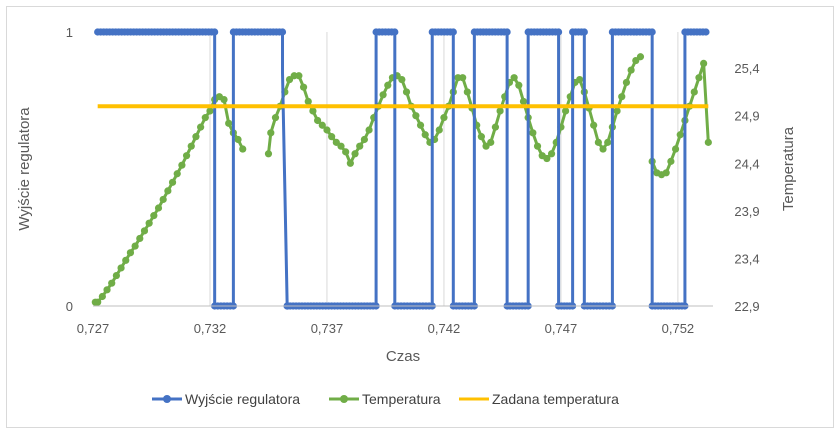 Image resolution: width=840 pixels, height=442 pixels. Describe the element at coordinates (69, 169) in the screenshot. I see `y-left-tick-labels: 01` at that location.